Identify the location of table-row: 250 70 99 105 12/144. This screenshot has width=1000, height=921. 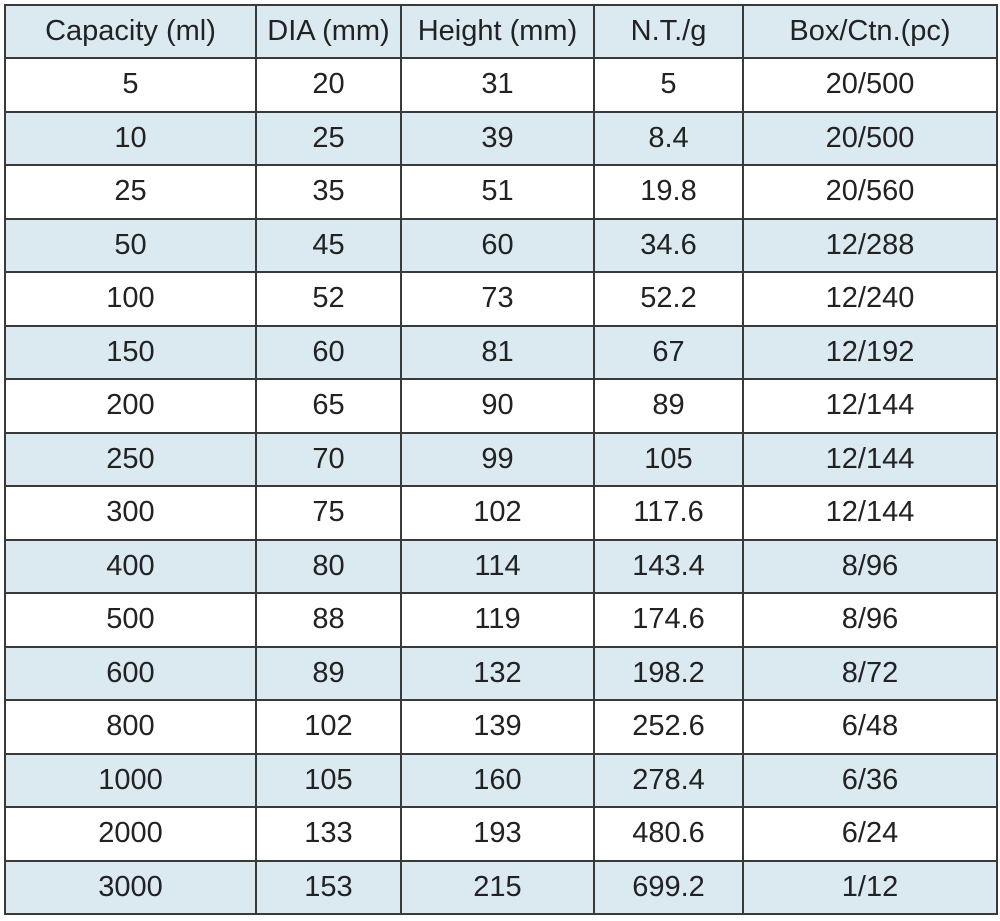
(501, 459).